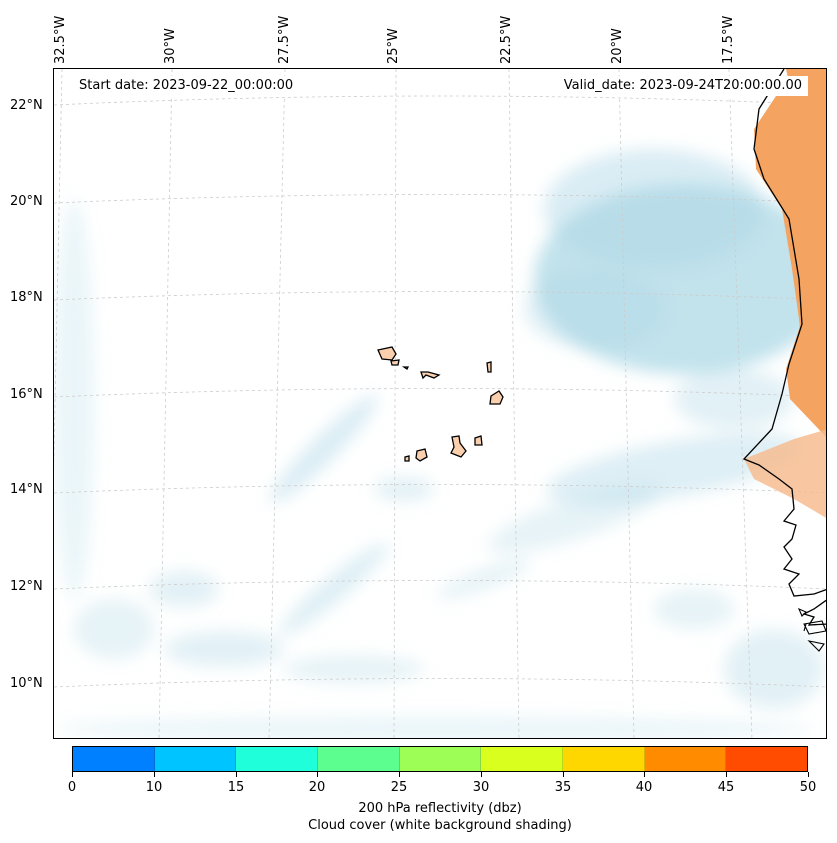 The image size is (837, 843). Describe the element at coordinates (458, 446) in the screenshot. I see `island-santiago` at that location.